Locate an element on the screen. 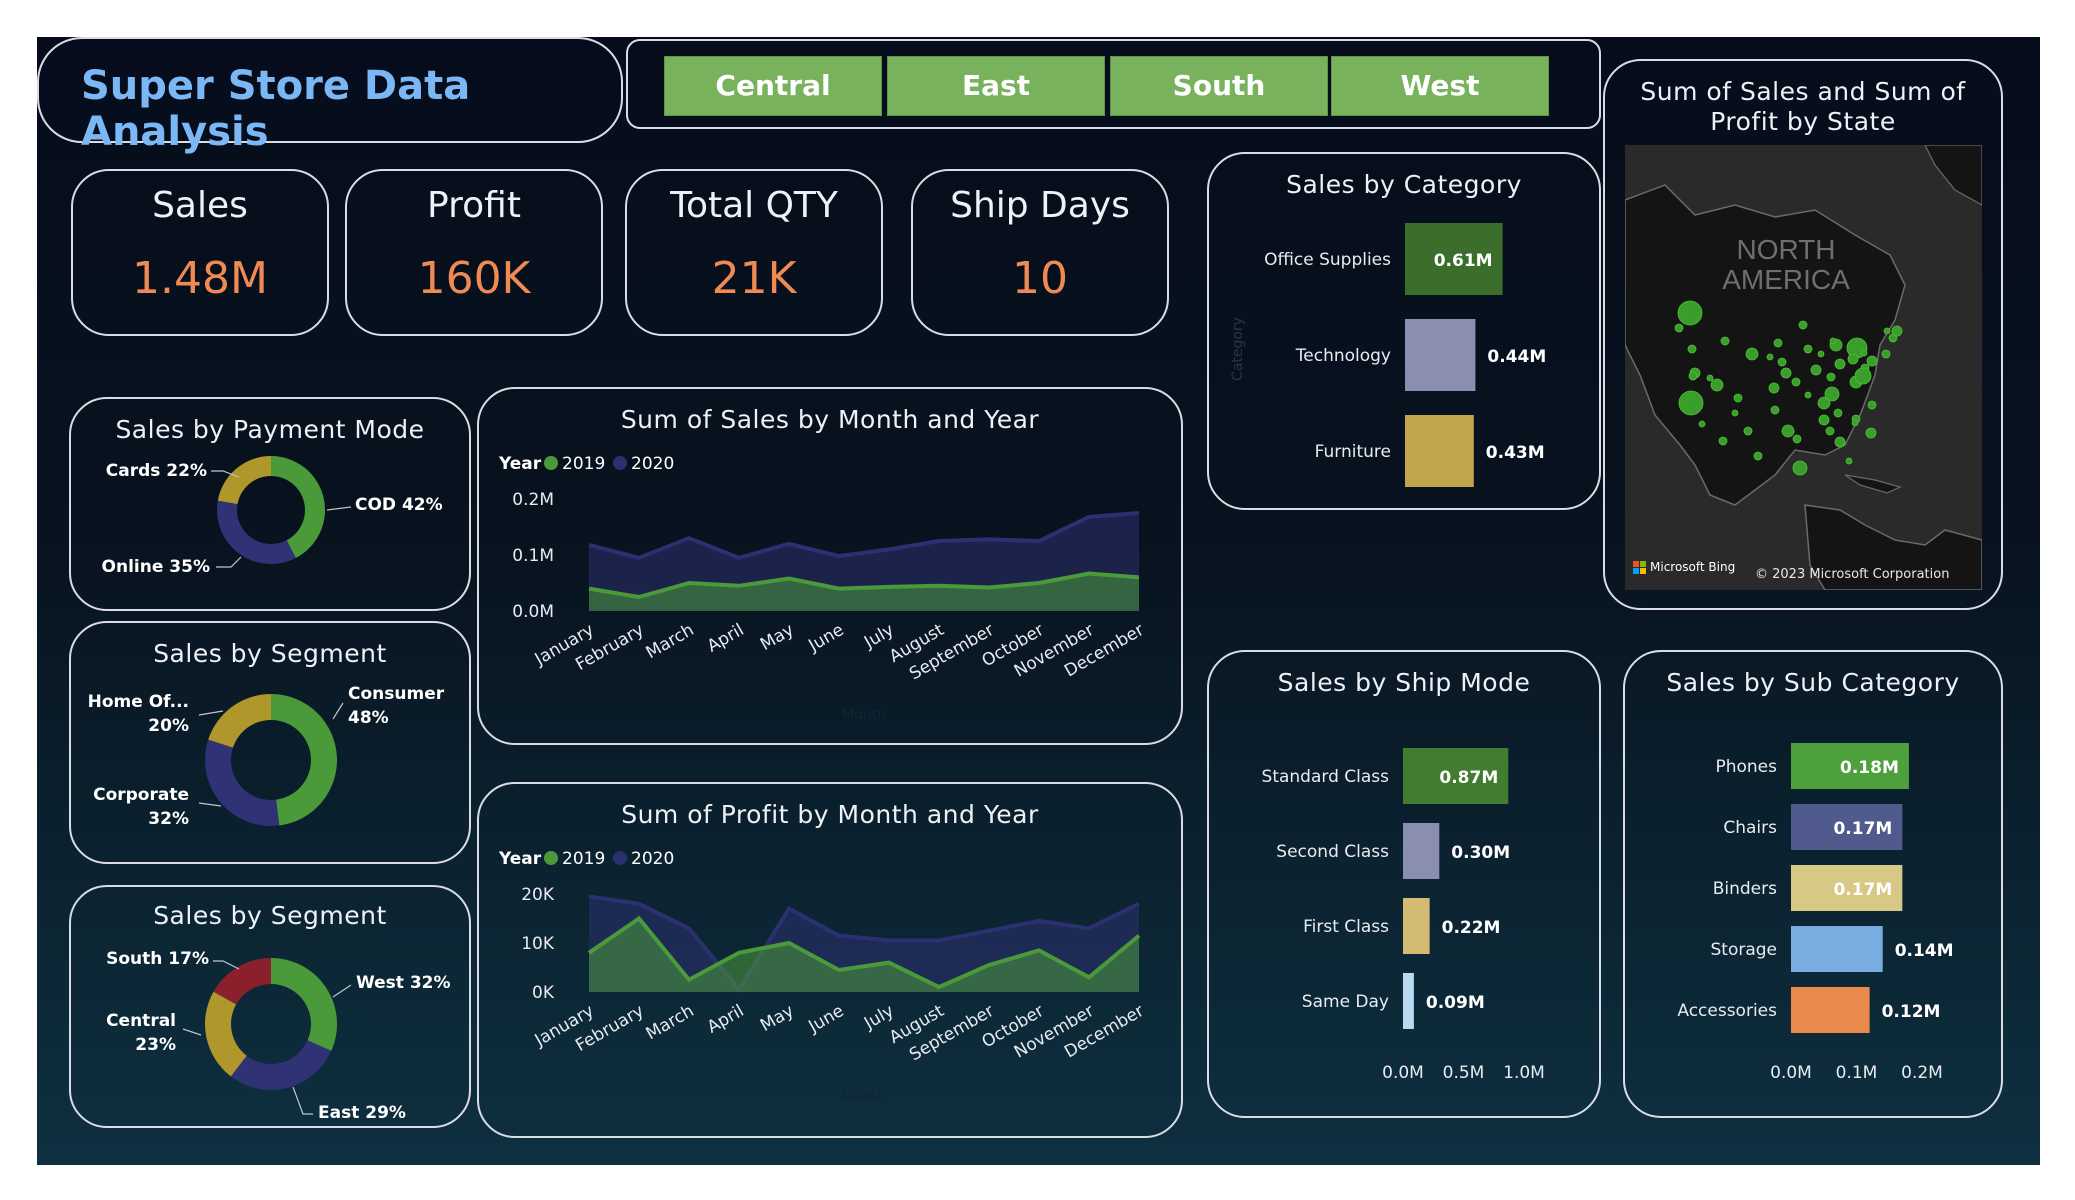 The width and height of the screenshot is (2075, 1200). donut-label: Consumer is located at coordinates (396, 694).